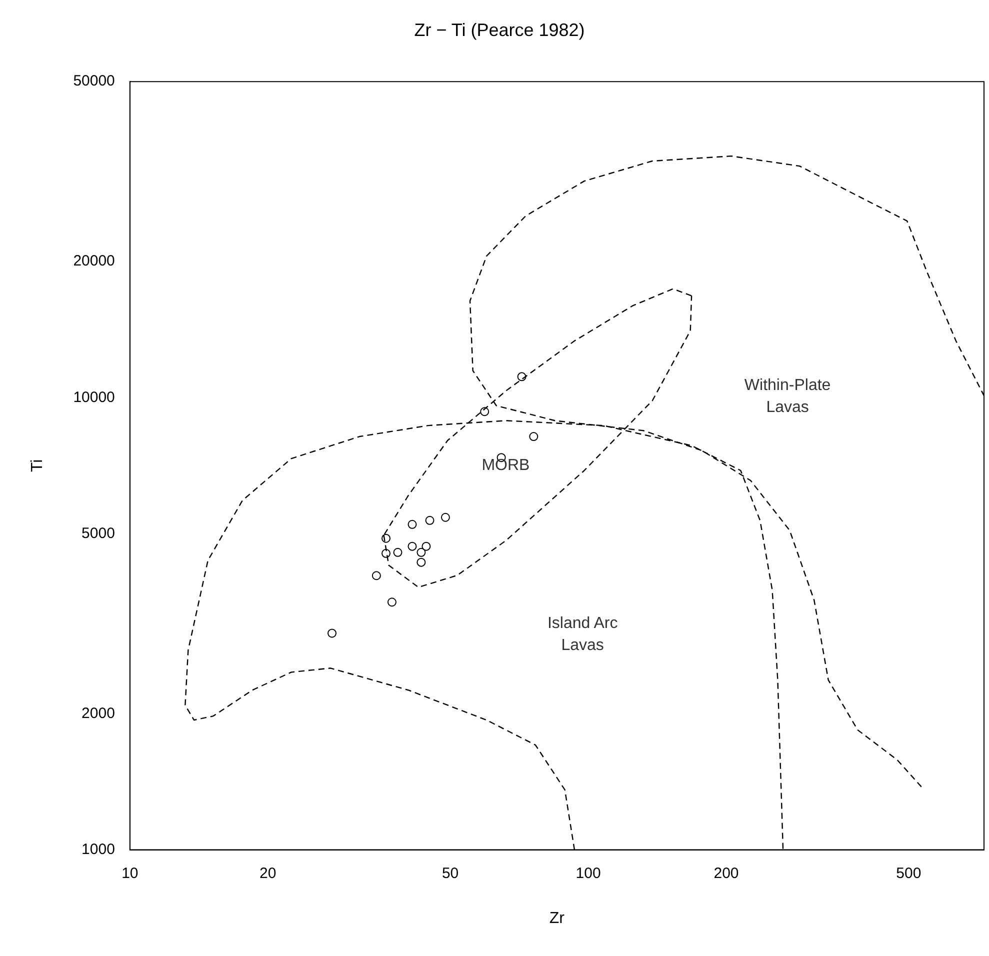  What do you see at coordinates (909, 873) in the screenshot?
I see `x-tick-label: 500` at bounding box center [909, 873].